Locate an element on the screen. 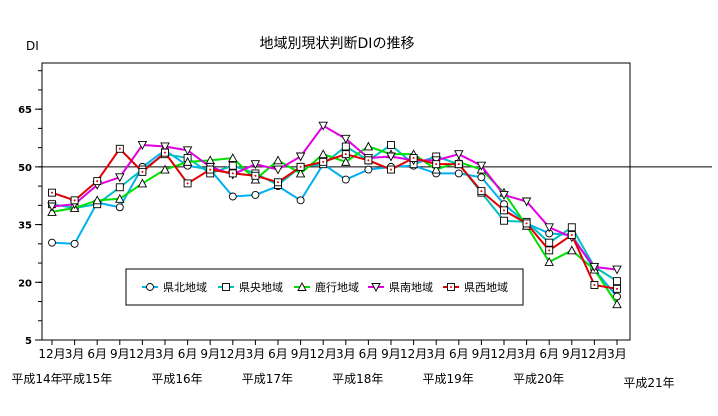  year-label: 平成14年 is located at coordinates (36, 379).